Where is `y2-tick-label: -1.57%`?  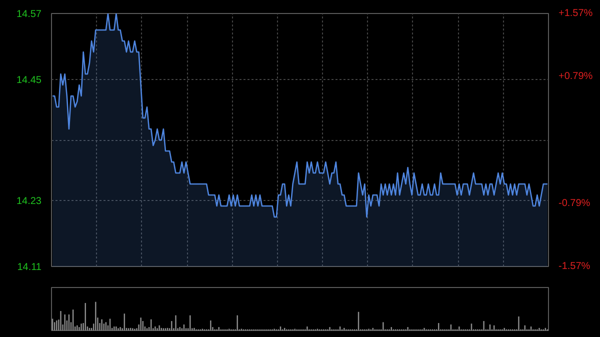 y2-tick-label: -1.57% is located at coordinates (574, 266).